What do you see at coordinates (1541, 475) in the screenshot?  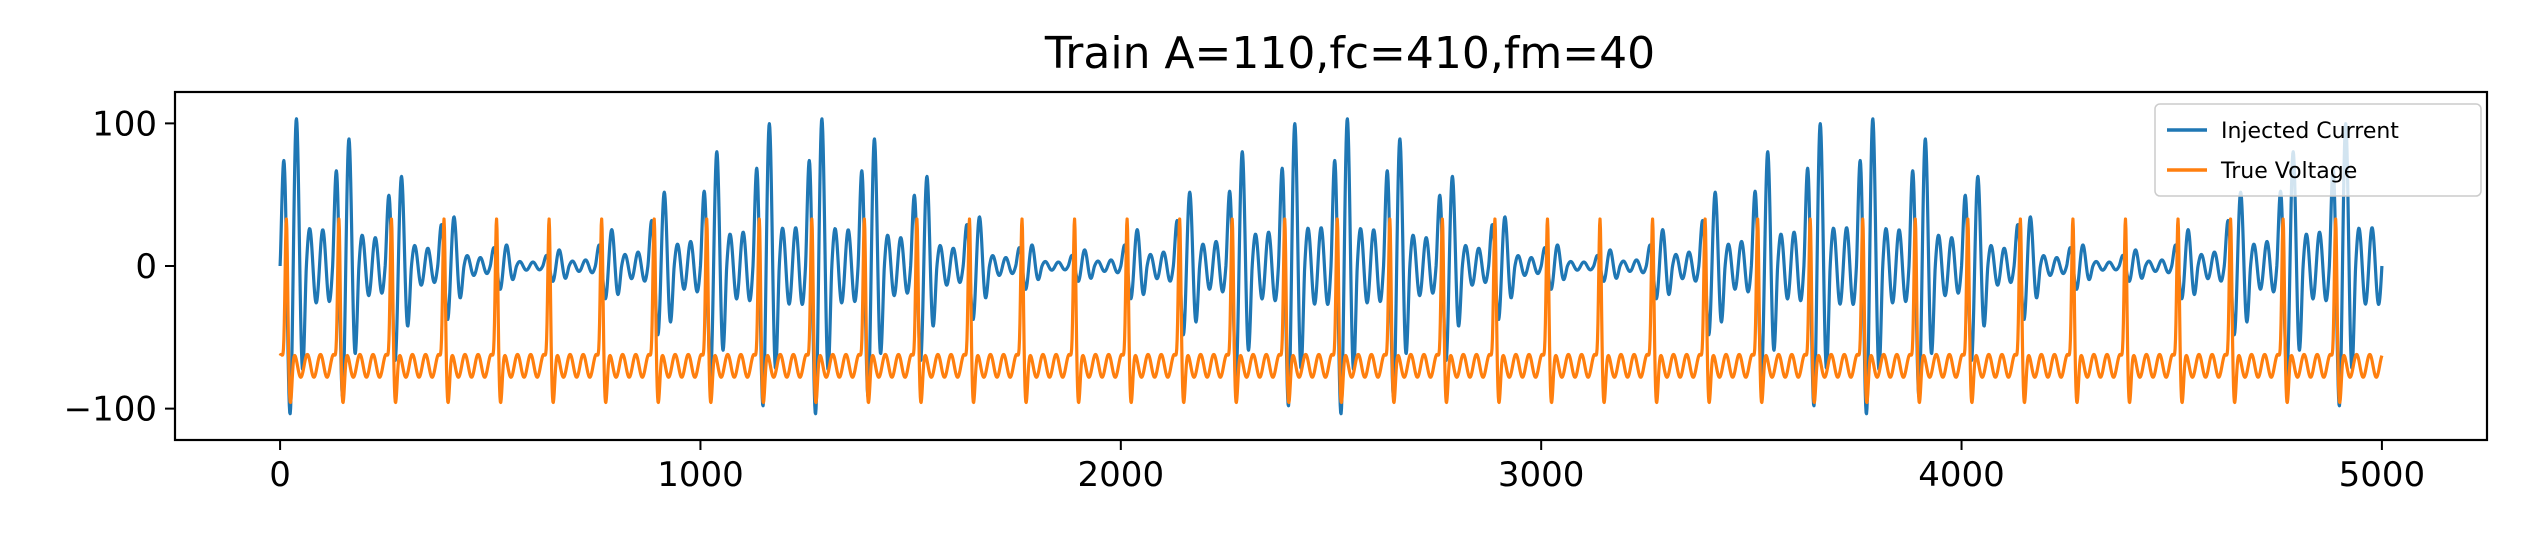 I see `x-tick-label: 3000` at bounding box center [1541, 475].